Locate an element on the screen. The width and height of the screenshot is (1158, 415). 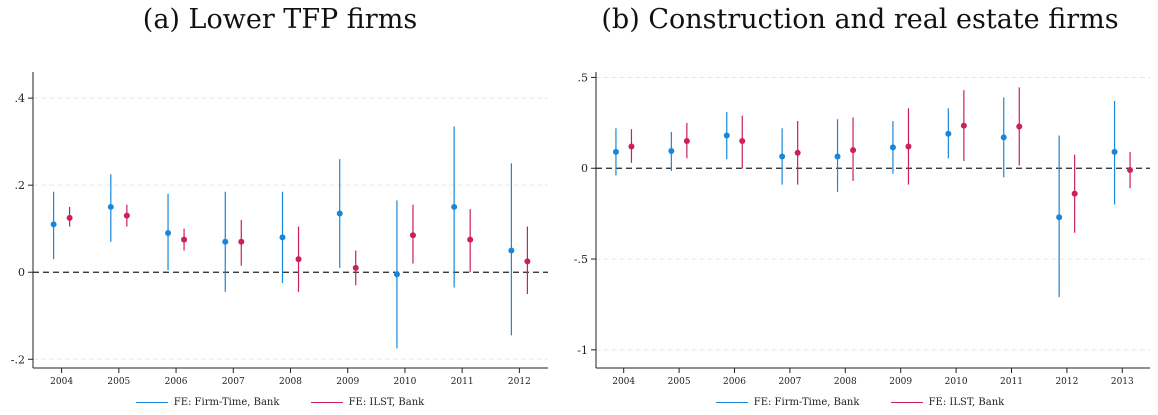
chart-title: (b) Construction and real estate firms is located at coordinates (860, 19).